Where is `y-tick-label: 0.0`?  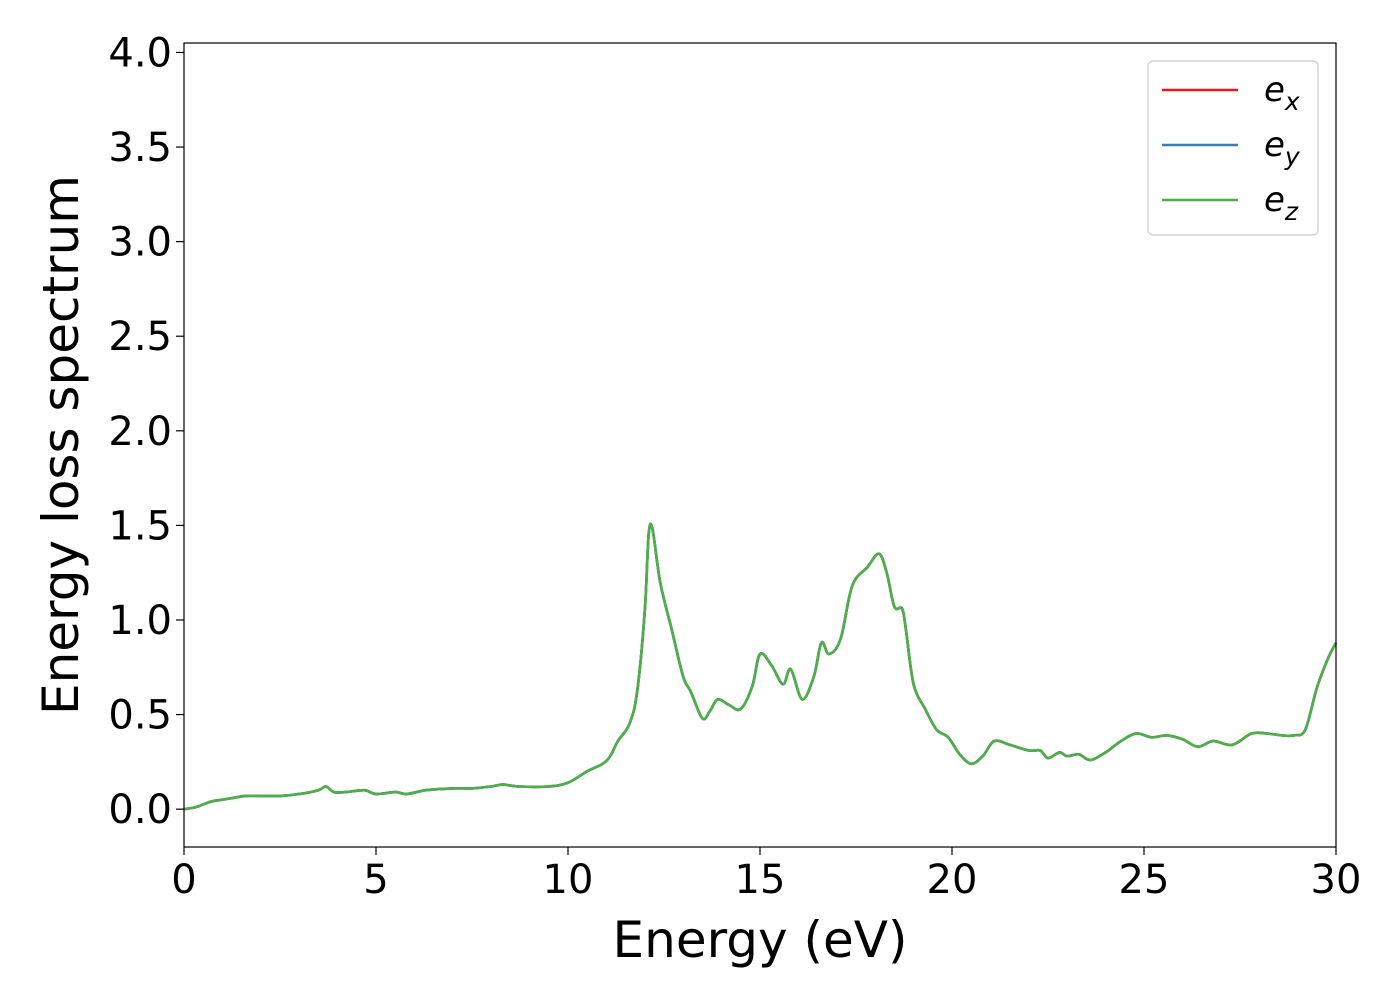
y-tick-label: 0.0 is located at coordinates (140, 810).